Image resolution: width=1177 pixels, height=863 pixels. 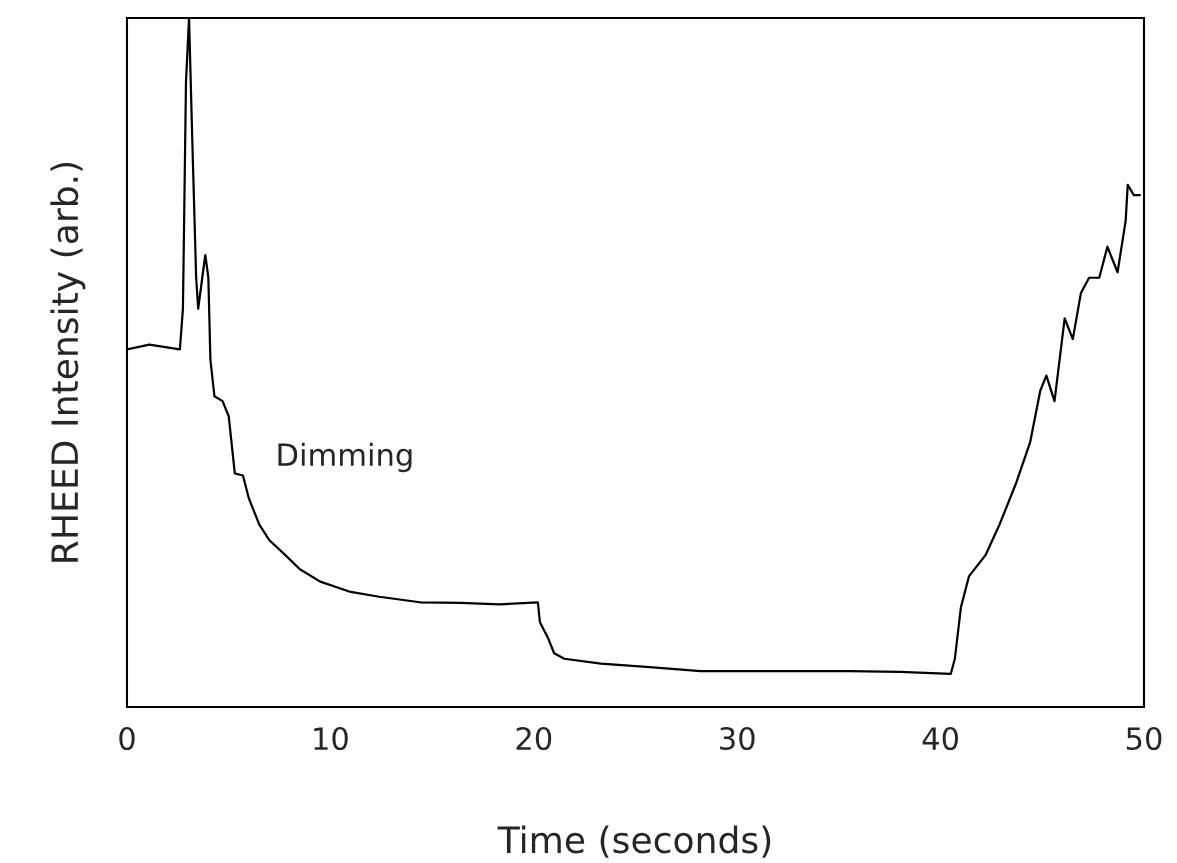 What do you see at coordinates (737, 738) in the screenshot?
I see `x-tick-label: 30` at bounding box center [737, 738].